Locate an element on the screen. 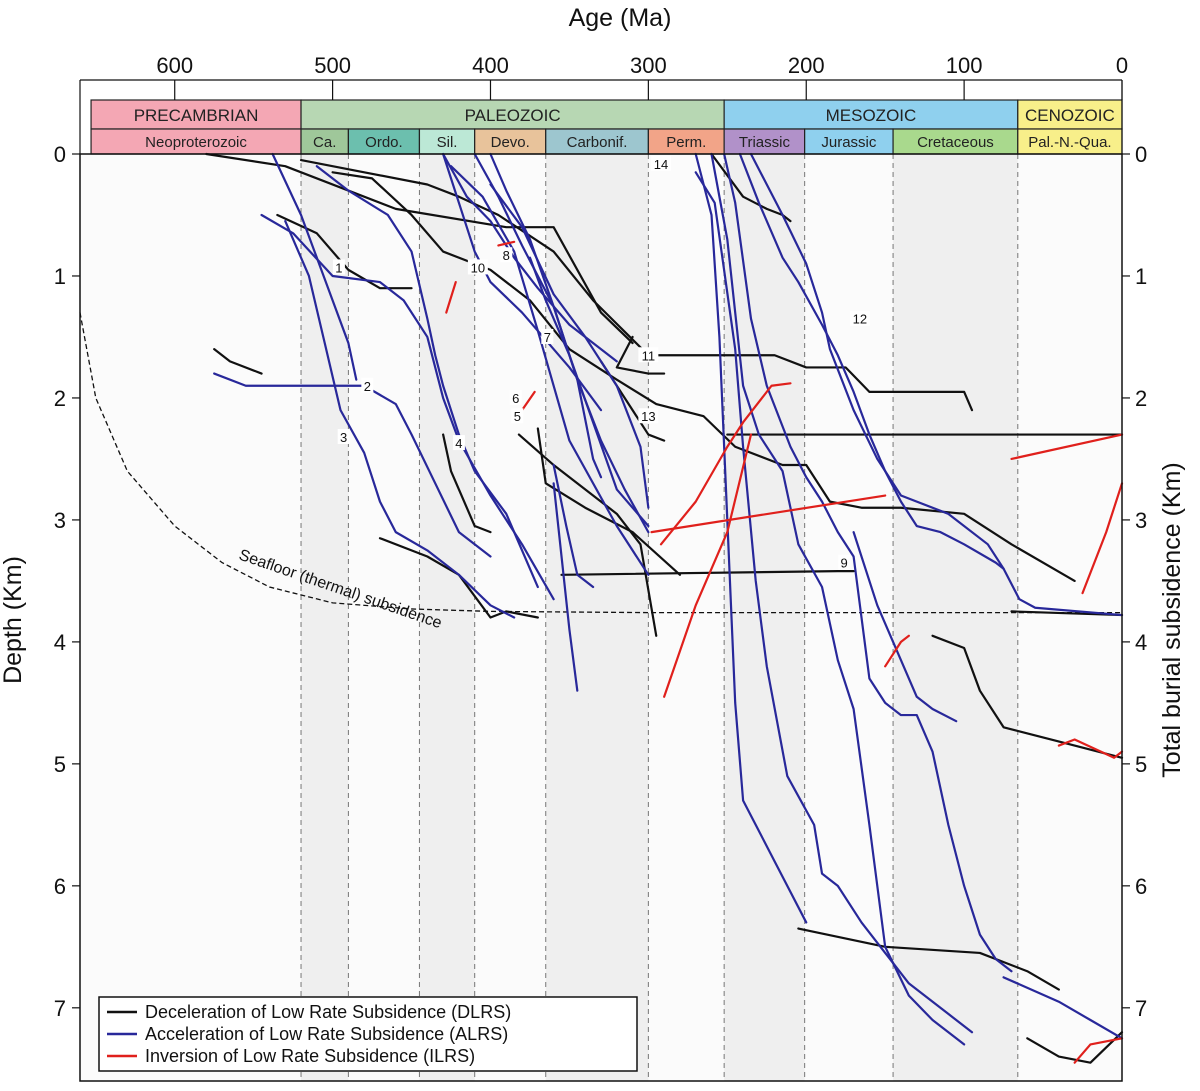  y-tick-label-left: 2 is located at coordinates (60, 398).